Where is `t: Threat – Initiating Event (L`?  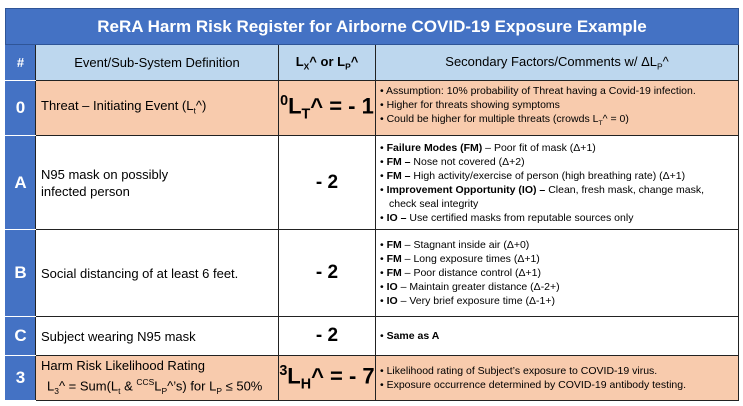 t: Threat – Initiating Event (L is located at coordinates (117, 105).